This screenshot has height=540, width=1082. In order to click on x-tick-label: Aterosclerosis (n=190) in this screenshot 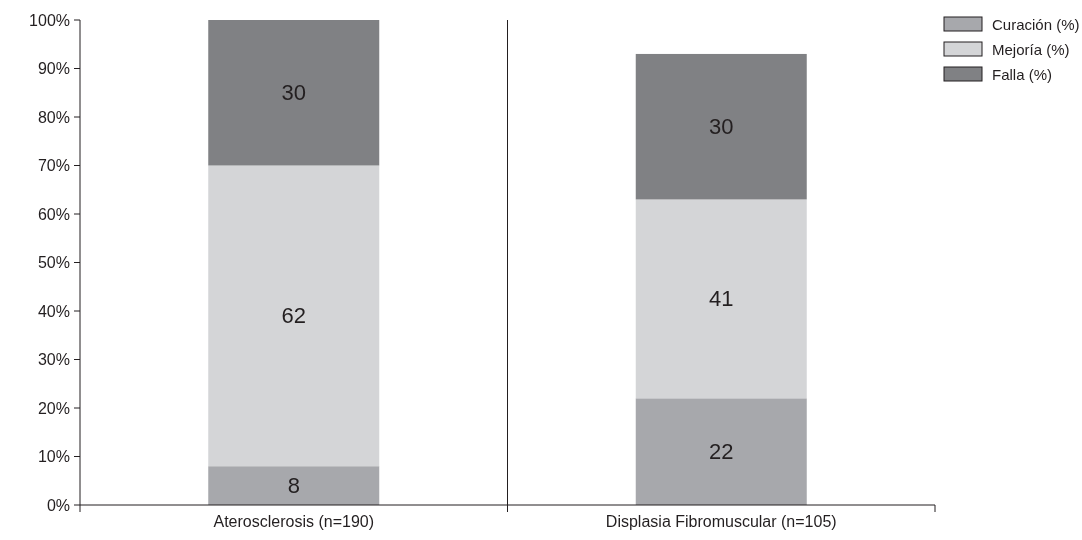, I will do `click(294, 521)`.